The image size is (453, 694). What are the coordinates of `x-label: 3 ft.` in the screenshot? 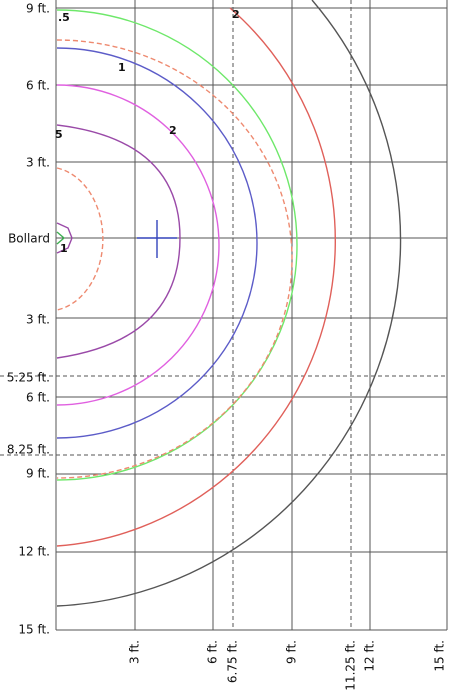 It's located at (135, 652).